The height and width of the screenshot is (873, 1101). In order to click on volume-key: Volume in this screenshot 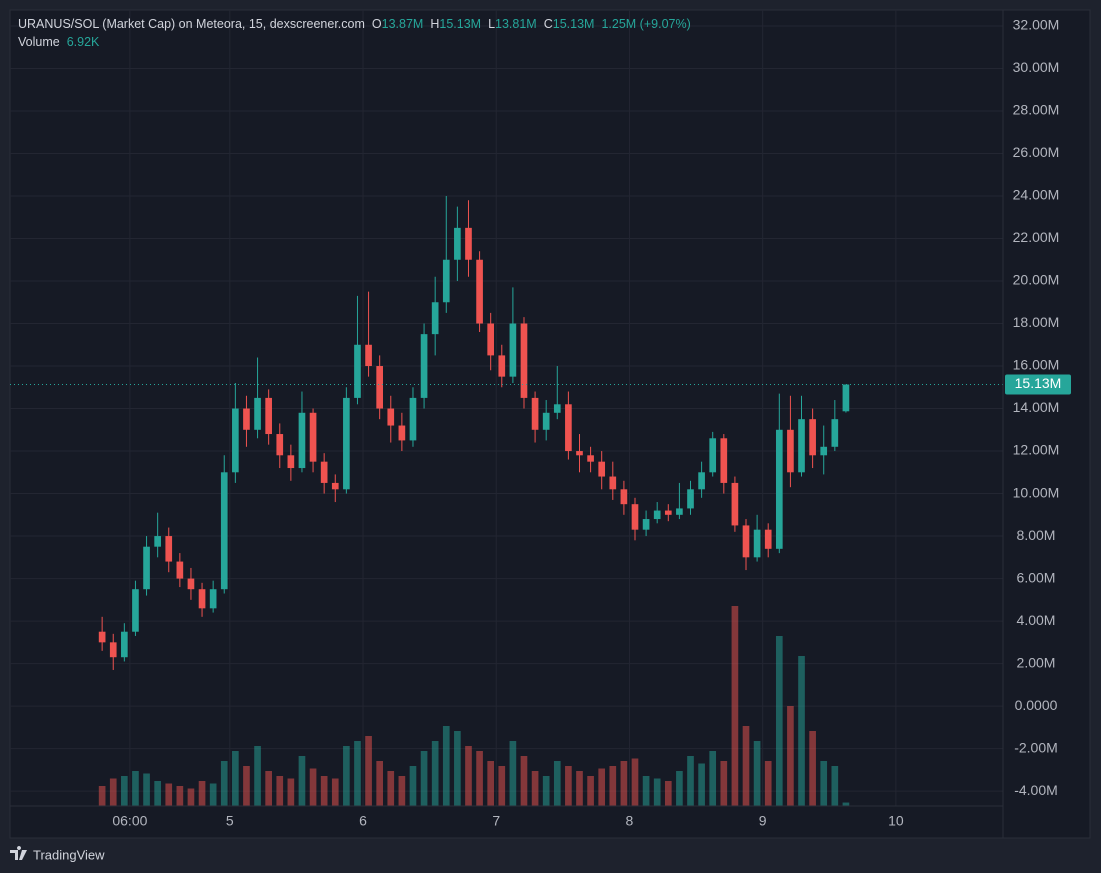, I will do `click(39, 42)`.